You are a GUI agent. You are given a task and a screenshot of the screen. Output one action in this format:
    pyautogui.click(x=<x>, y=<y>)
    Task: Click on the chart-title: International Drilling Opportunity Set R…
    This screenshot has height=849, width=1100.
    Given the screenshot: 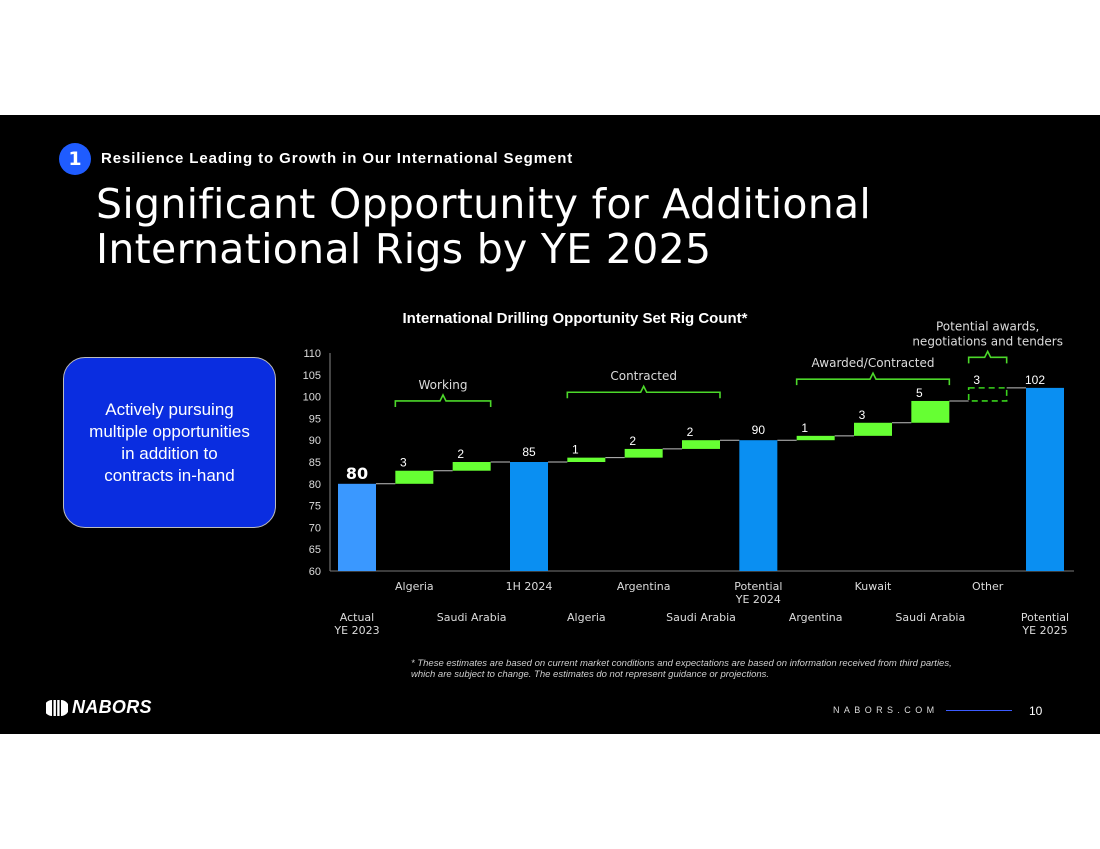 What is the action you would take?
    pyautogui.click(x=575, y=318)
    